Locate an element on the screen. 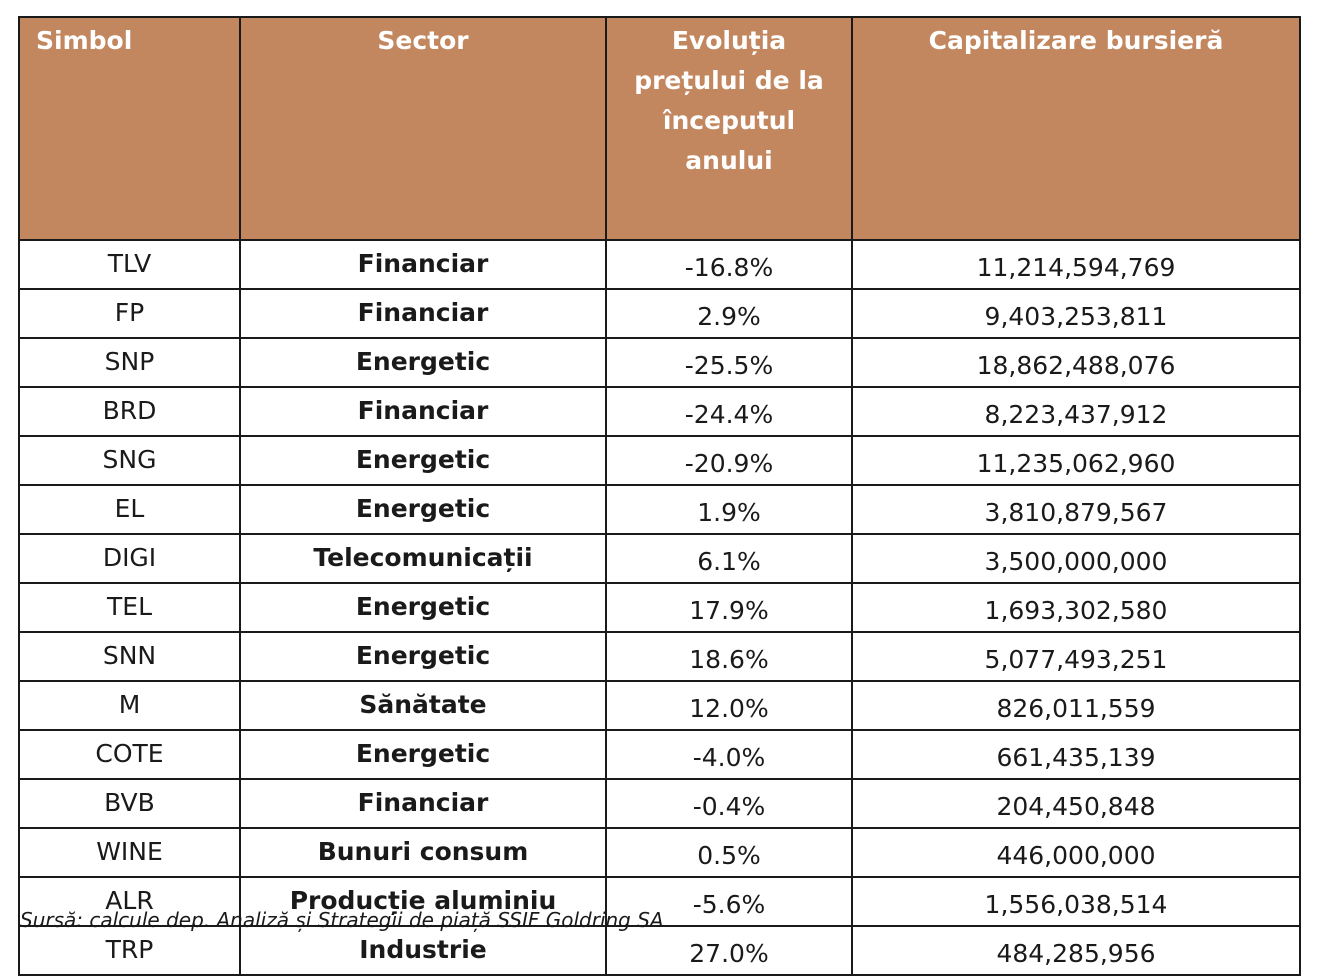 The height and width of the screenshot is (976, 1338). table-row: SNG Energetic -20.9% 11,235,062,960 is located at coordinates (659, 460).